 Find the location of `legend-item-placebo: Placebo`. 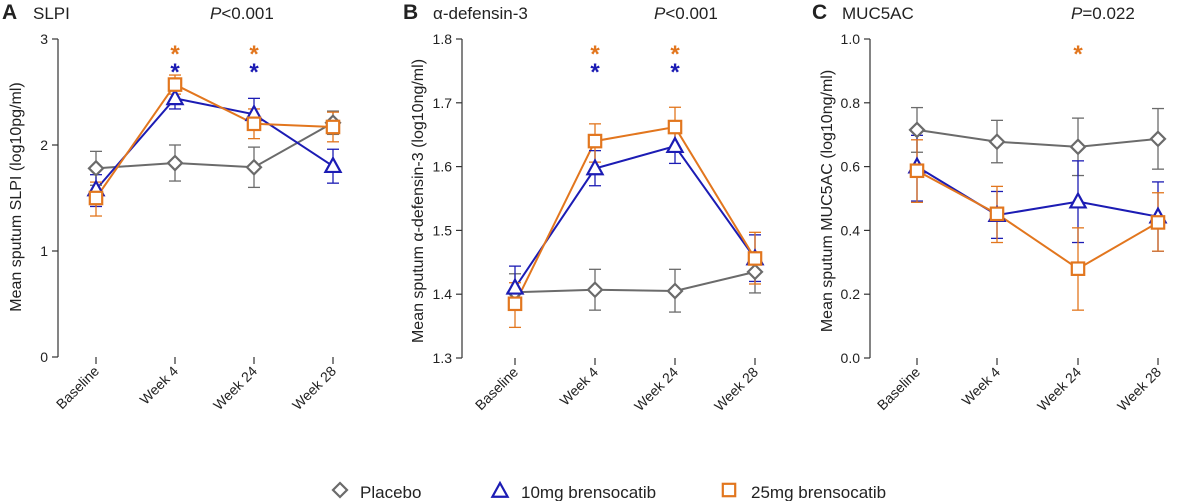

legend-item-placebo: Placebo is located at coordinates (376, 491).